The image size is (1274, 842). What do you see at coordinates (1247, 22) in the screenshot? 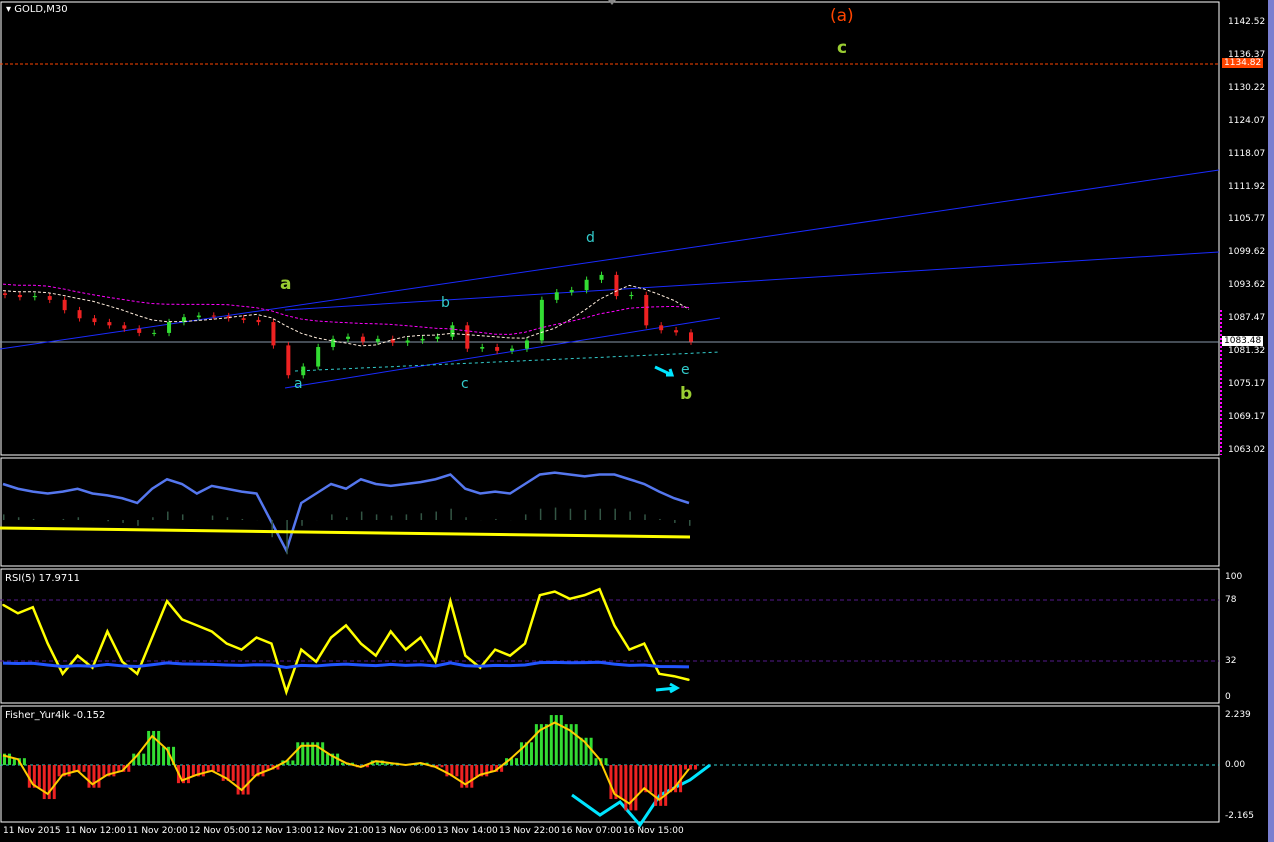
I see `price-tick: 1142.52` at bounding box center [1247, 22].